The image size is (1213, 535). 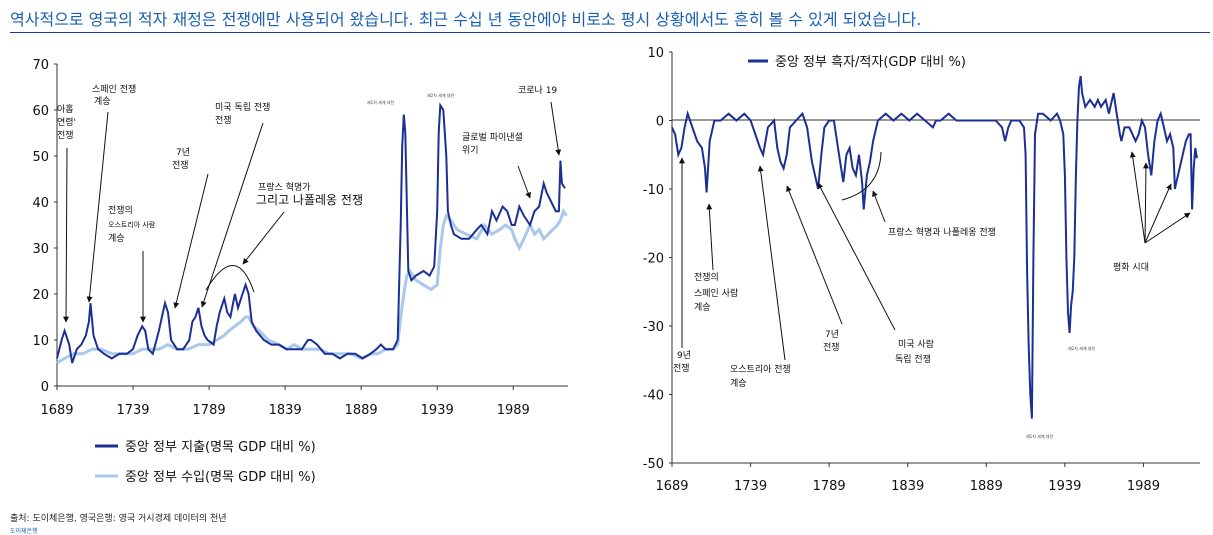 I want to click on ann-r-peacetime: 평화 시대, so click(x=1131, y=267).